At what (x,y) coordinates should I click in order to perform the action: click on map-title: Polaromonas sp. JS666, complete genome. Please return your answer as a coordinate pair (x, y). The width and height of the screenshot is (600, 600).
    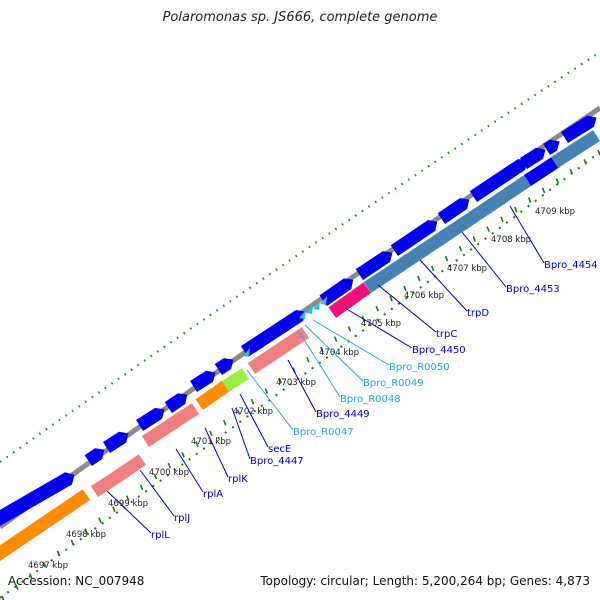
    Looking at the image, I should click on (300, 17).